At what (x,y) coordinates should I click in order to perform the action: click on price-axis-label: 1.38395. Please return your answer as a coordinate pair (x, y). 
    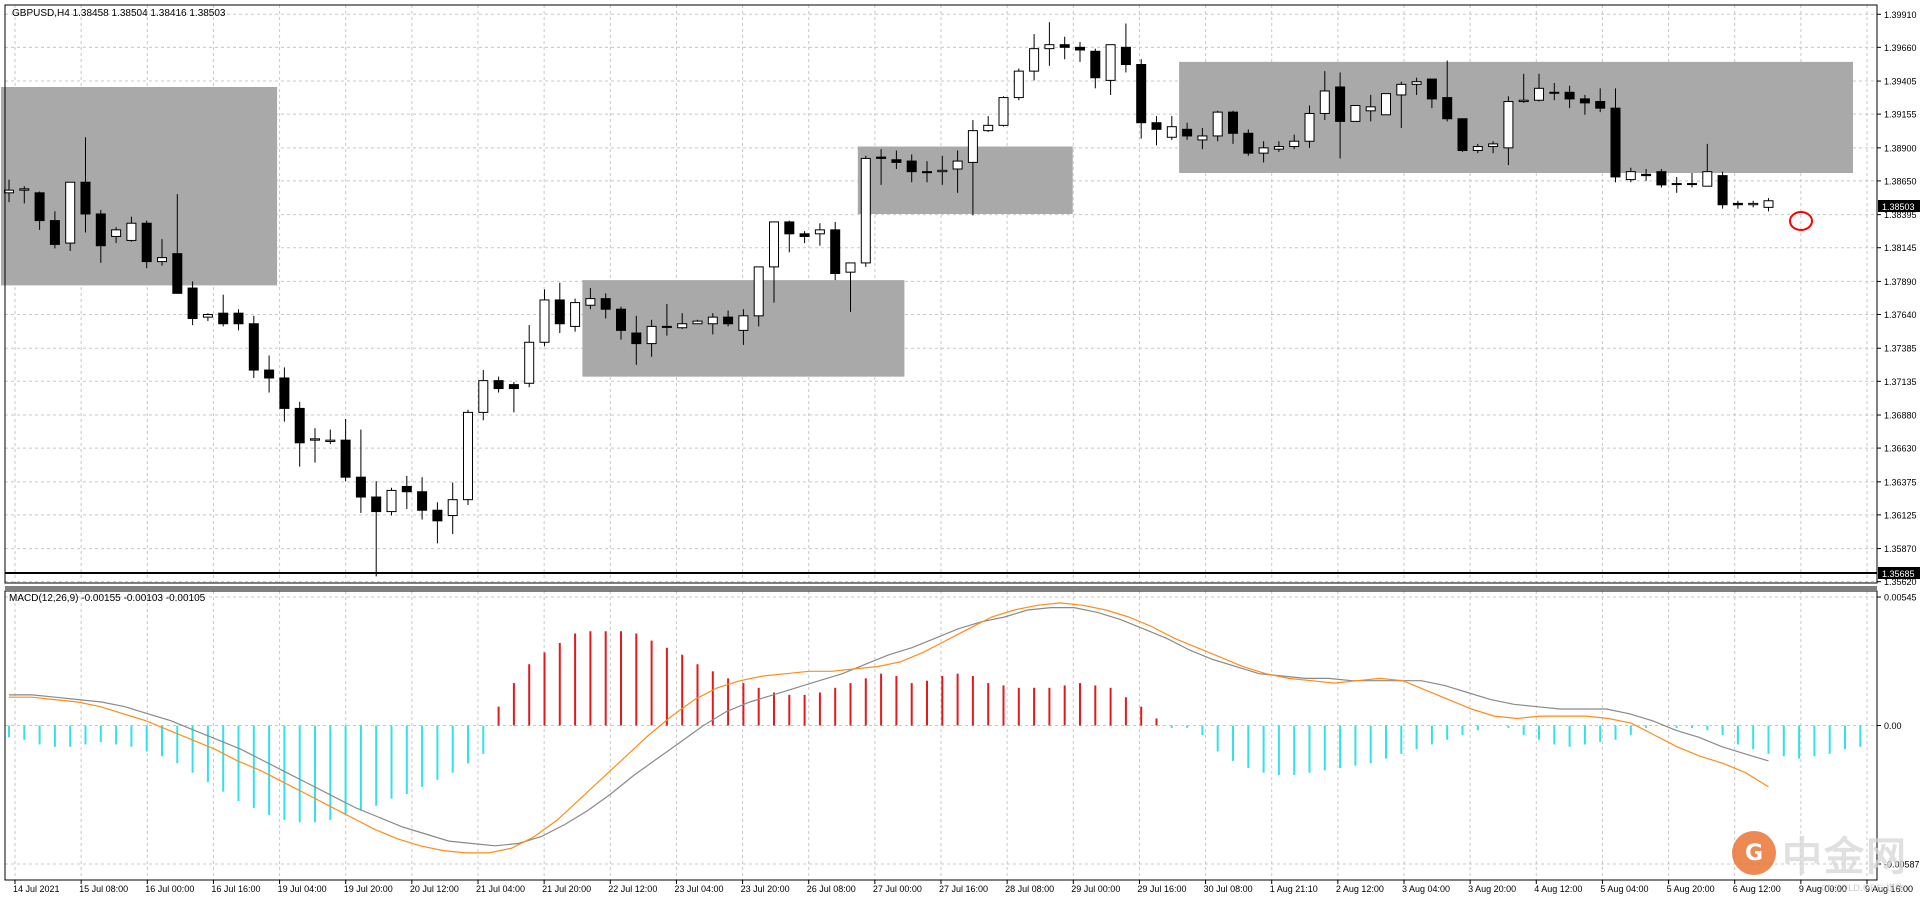
    Looking at the image, I should click on (1900, 215).